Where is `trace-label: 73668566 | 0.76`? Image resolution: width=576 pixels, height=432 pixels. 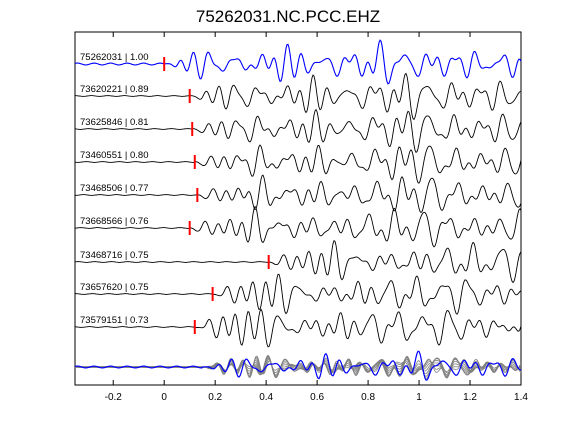 trace-label: 73668566 | 0.76 is located at coordinates (114, 221).